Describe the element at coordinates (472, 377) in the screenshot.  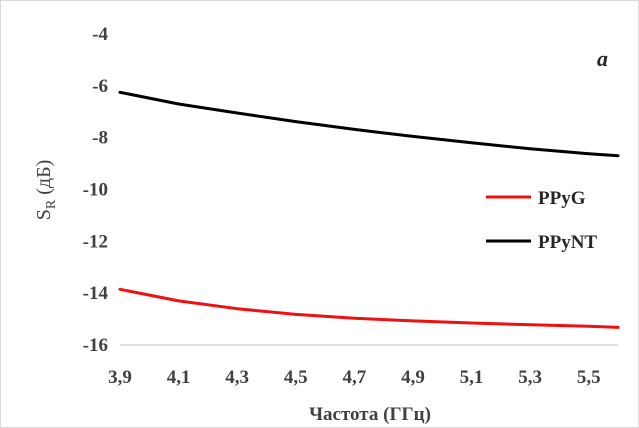
I see `x-tick-label: 5,1` at that location.